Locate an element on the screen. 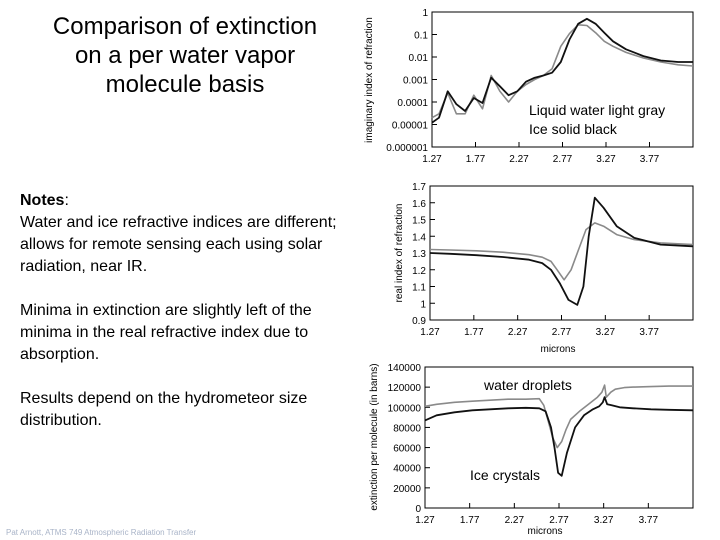 Image resolution: width=720 pixels, height=540 pixels. y-tick-label-imag: 0.0001 is located at coordinates (412, 103).